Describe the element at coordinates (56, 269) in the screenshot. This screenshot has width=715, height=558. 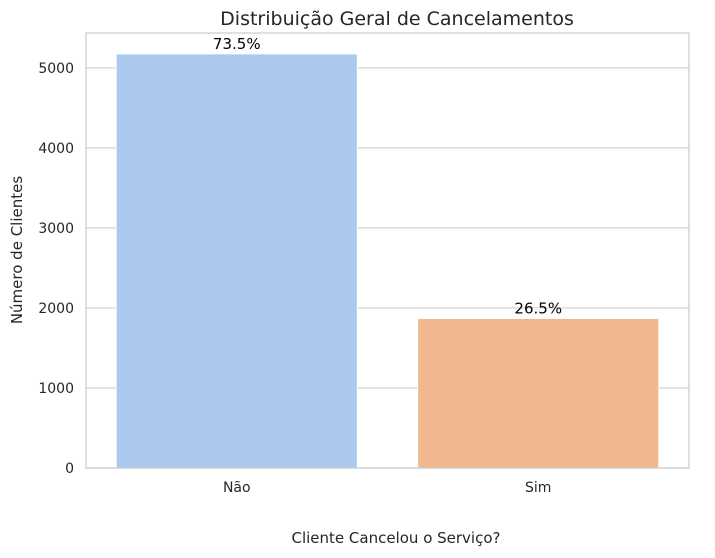
I see `y-tick-labels: 0 1000 2000 3000 4000 5000` at that location.